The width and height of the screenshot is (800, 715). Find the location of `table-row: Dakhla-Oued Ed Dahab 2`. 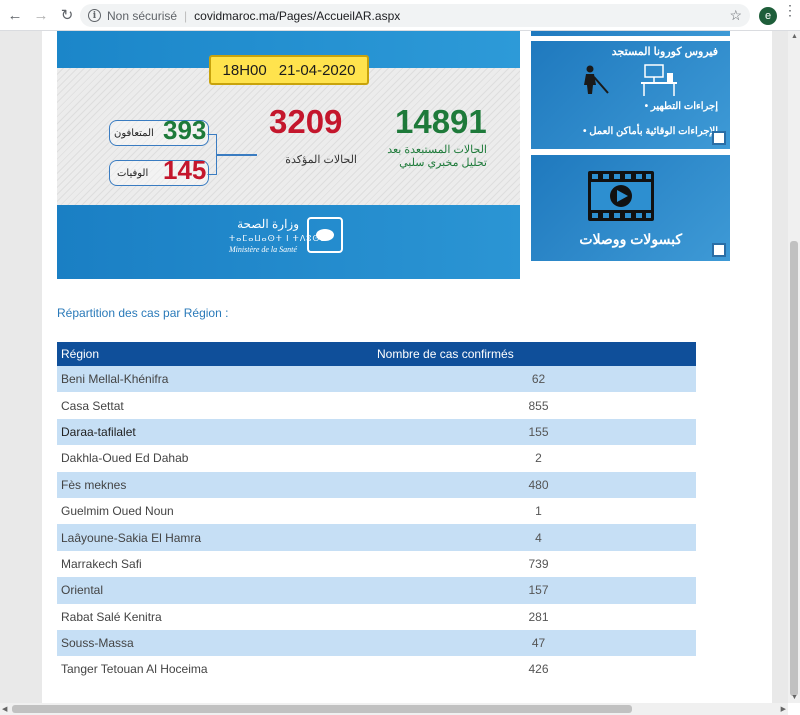

table-row: Dakhla-Oued Ed Dahab 2 is located at coordinates (376, 458).